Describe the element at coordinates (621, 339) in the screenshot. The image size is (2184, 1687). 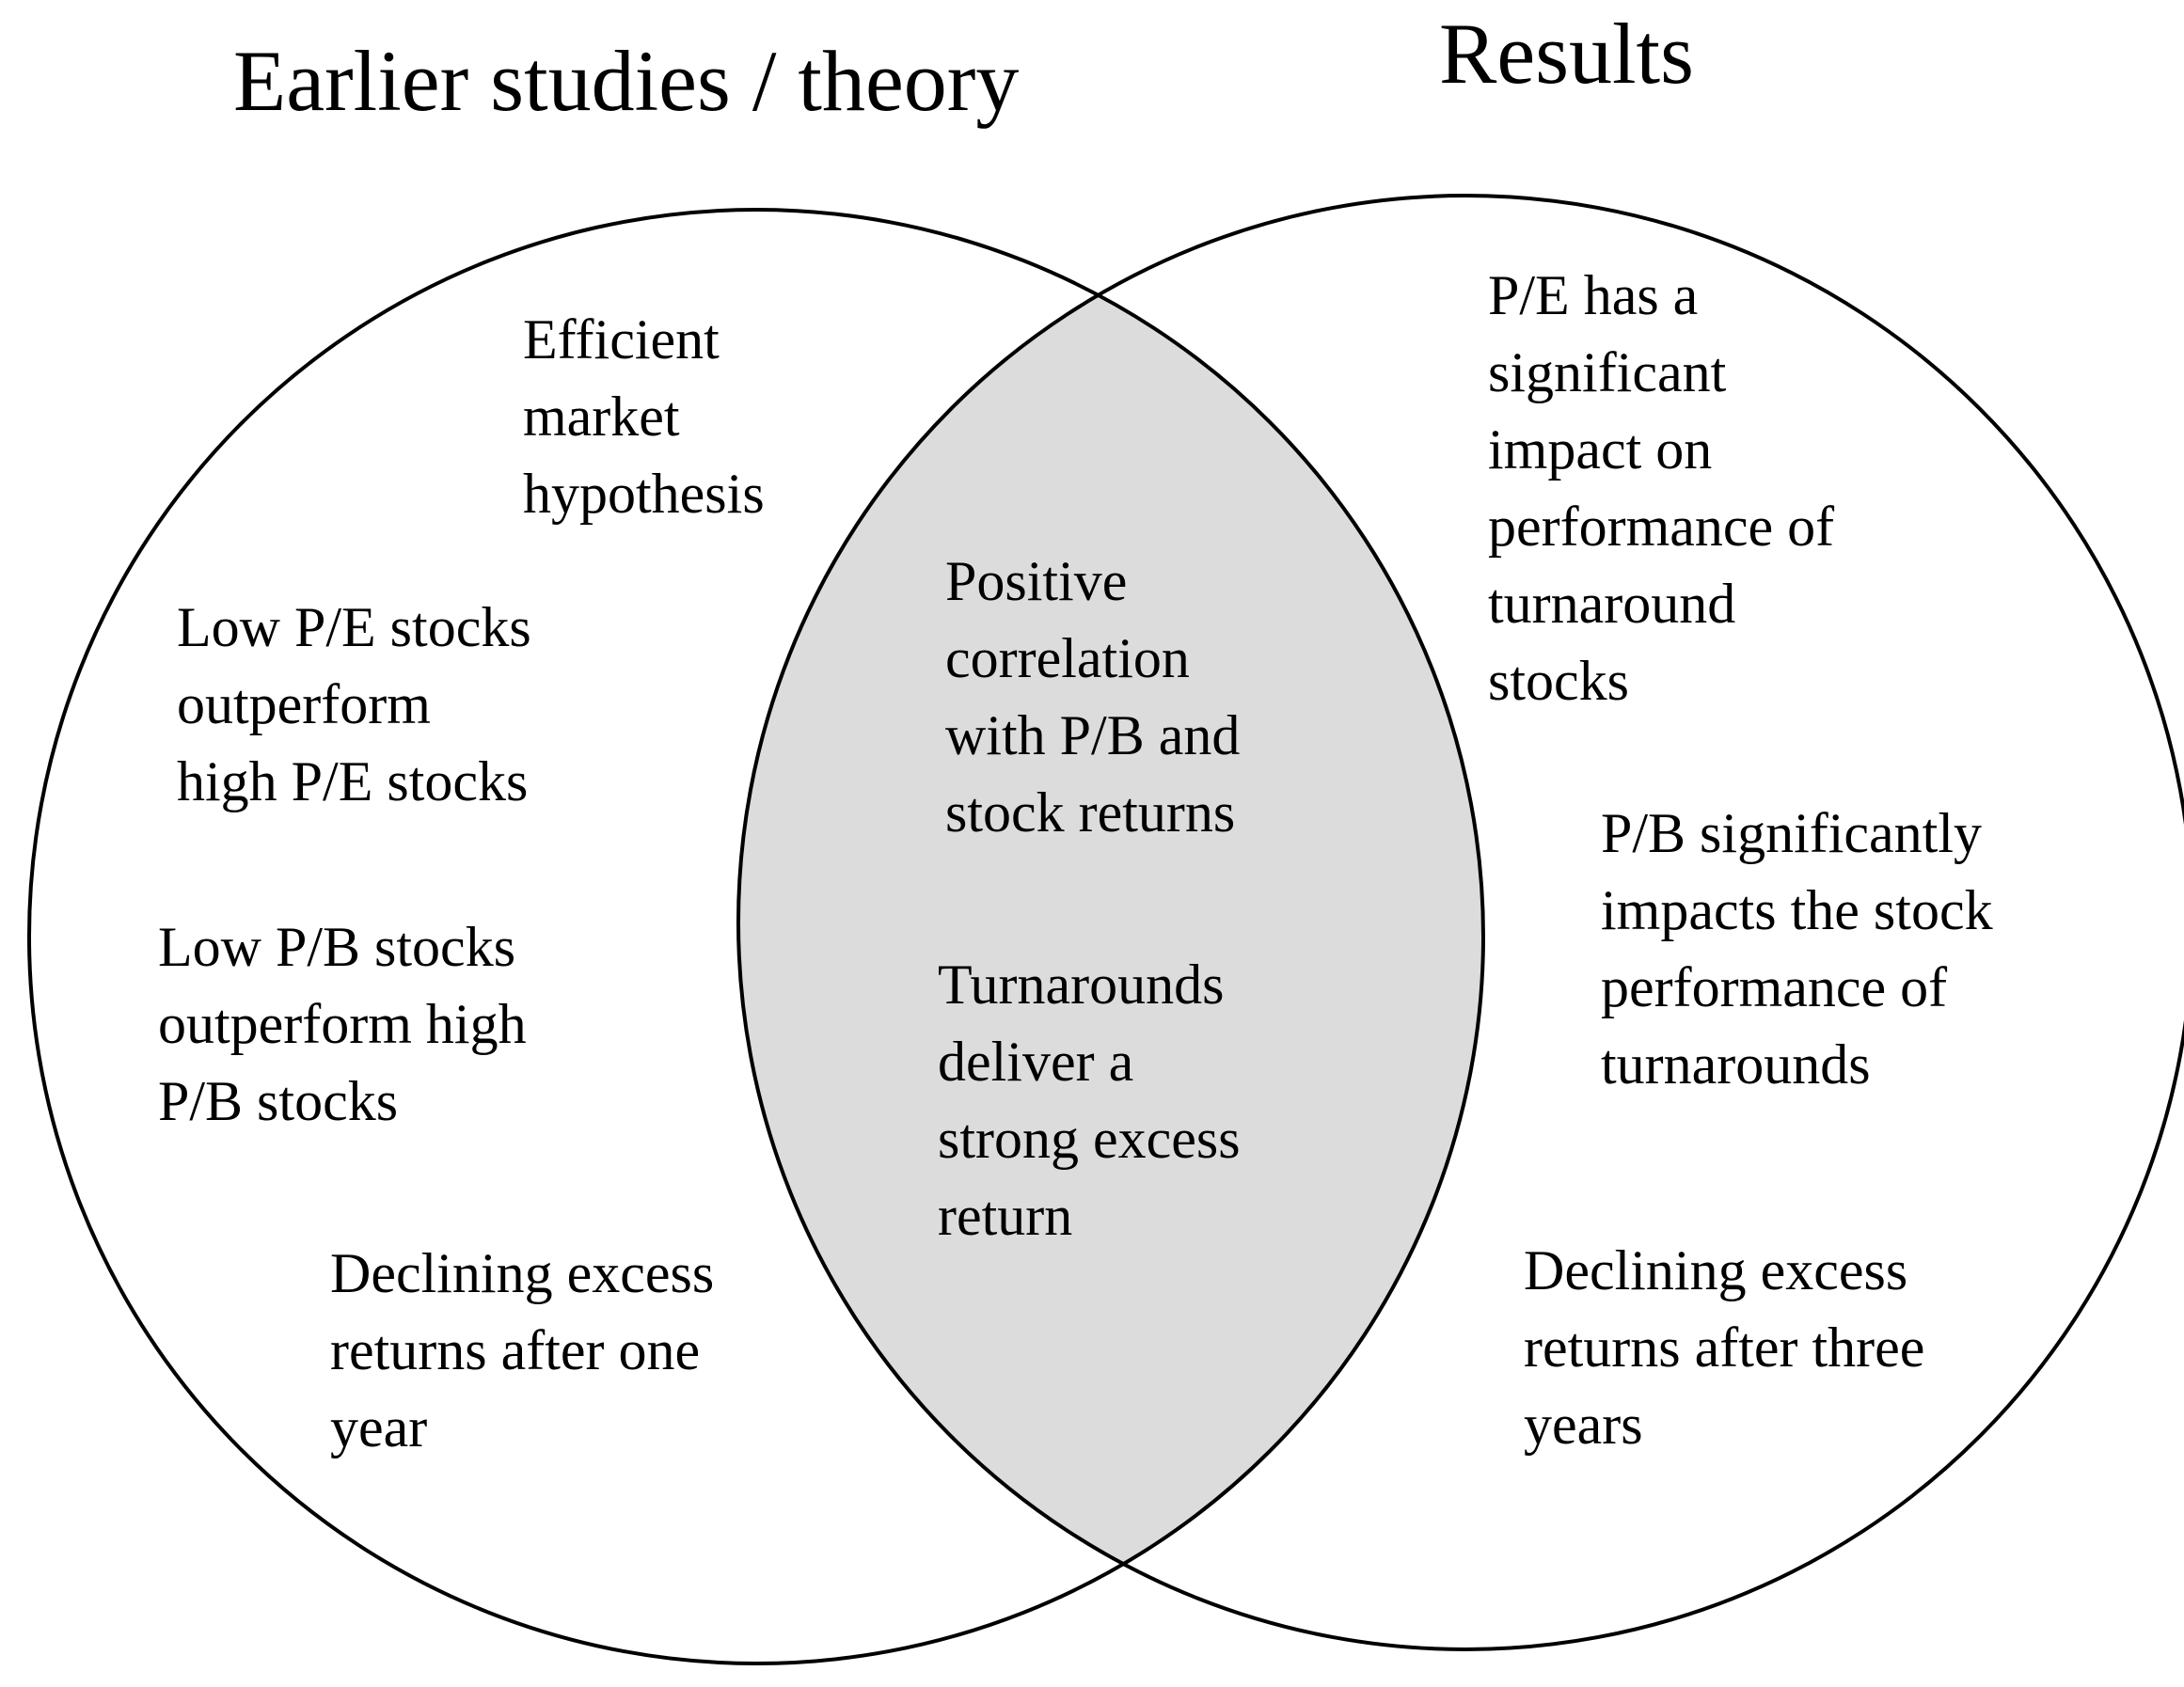
I see `item-line: Efficient` at that location.